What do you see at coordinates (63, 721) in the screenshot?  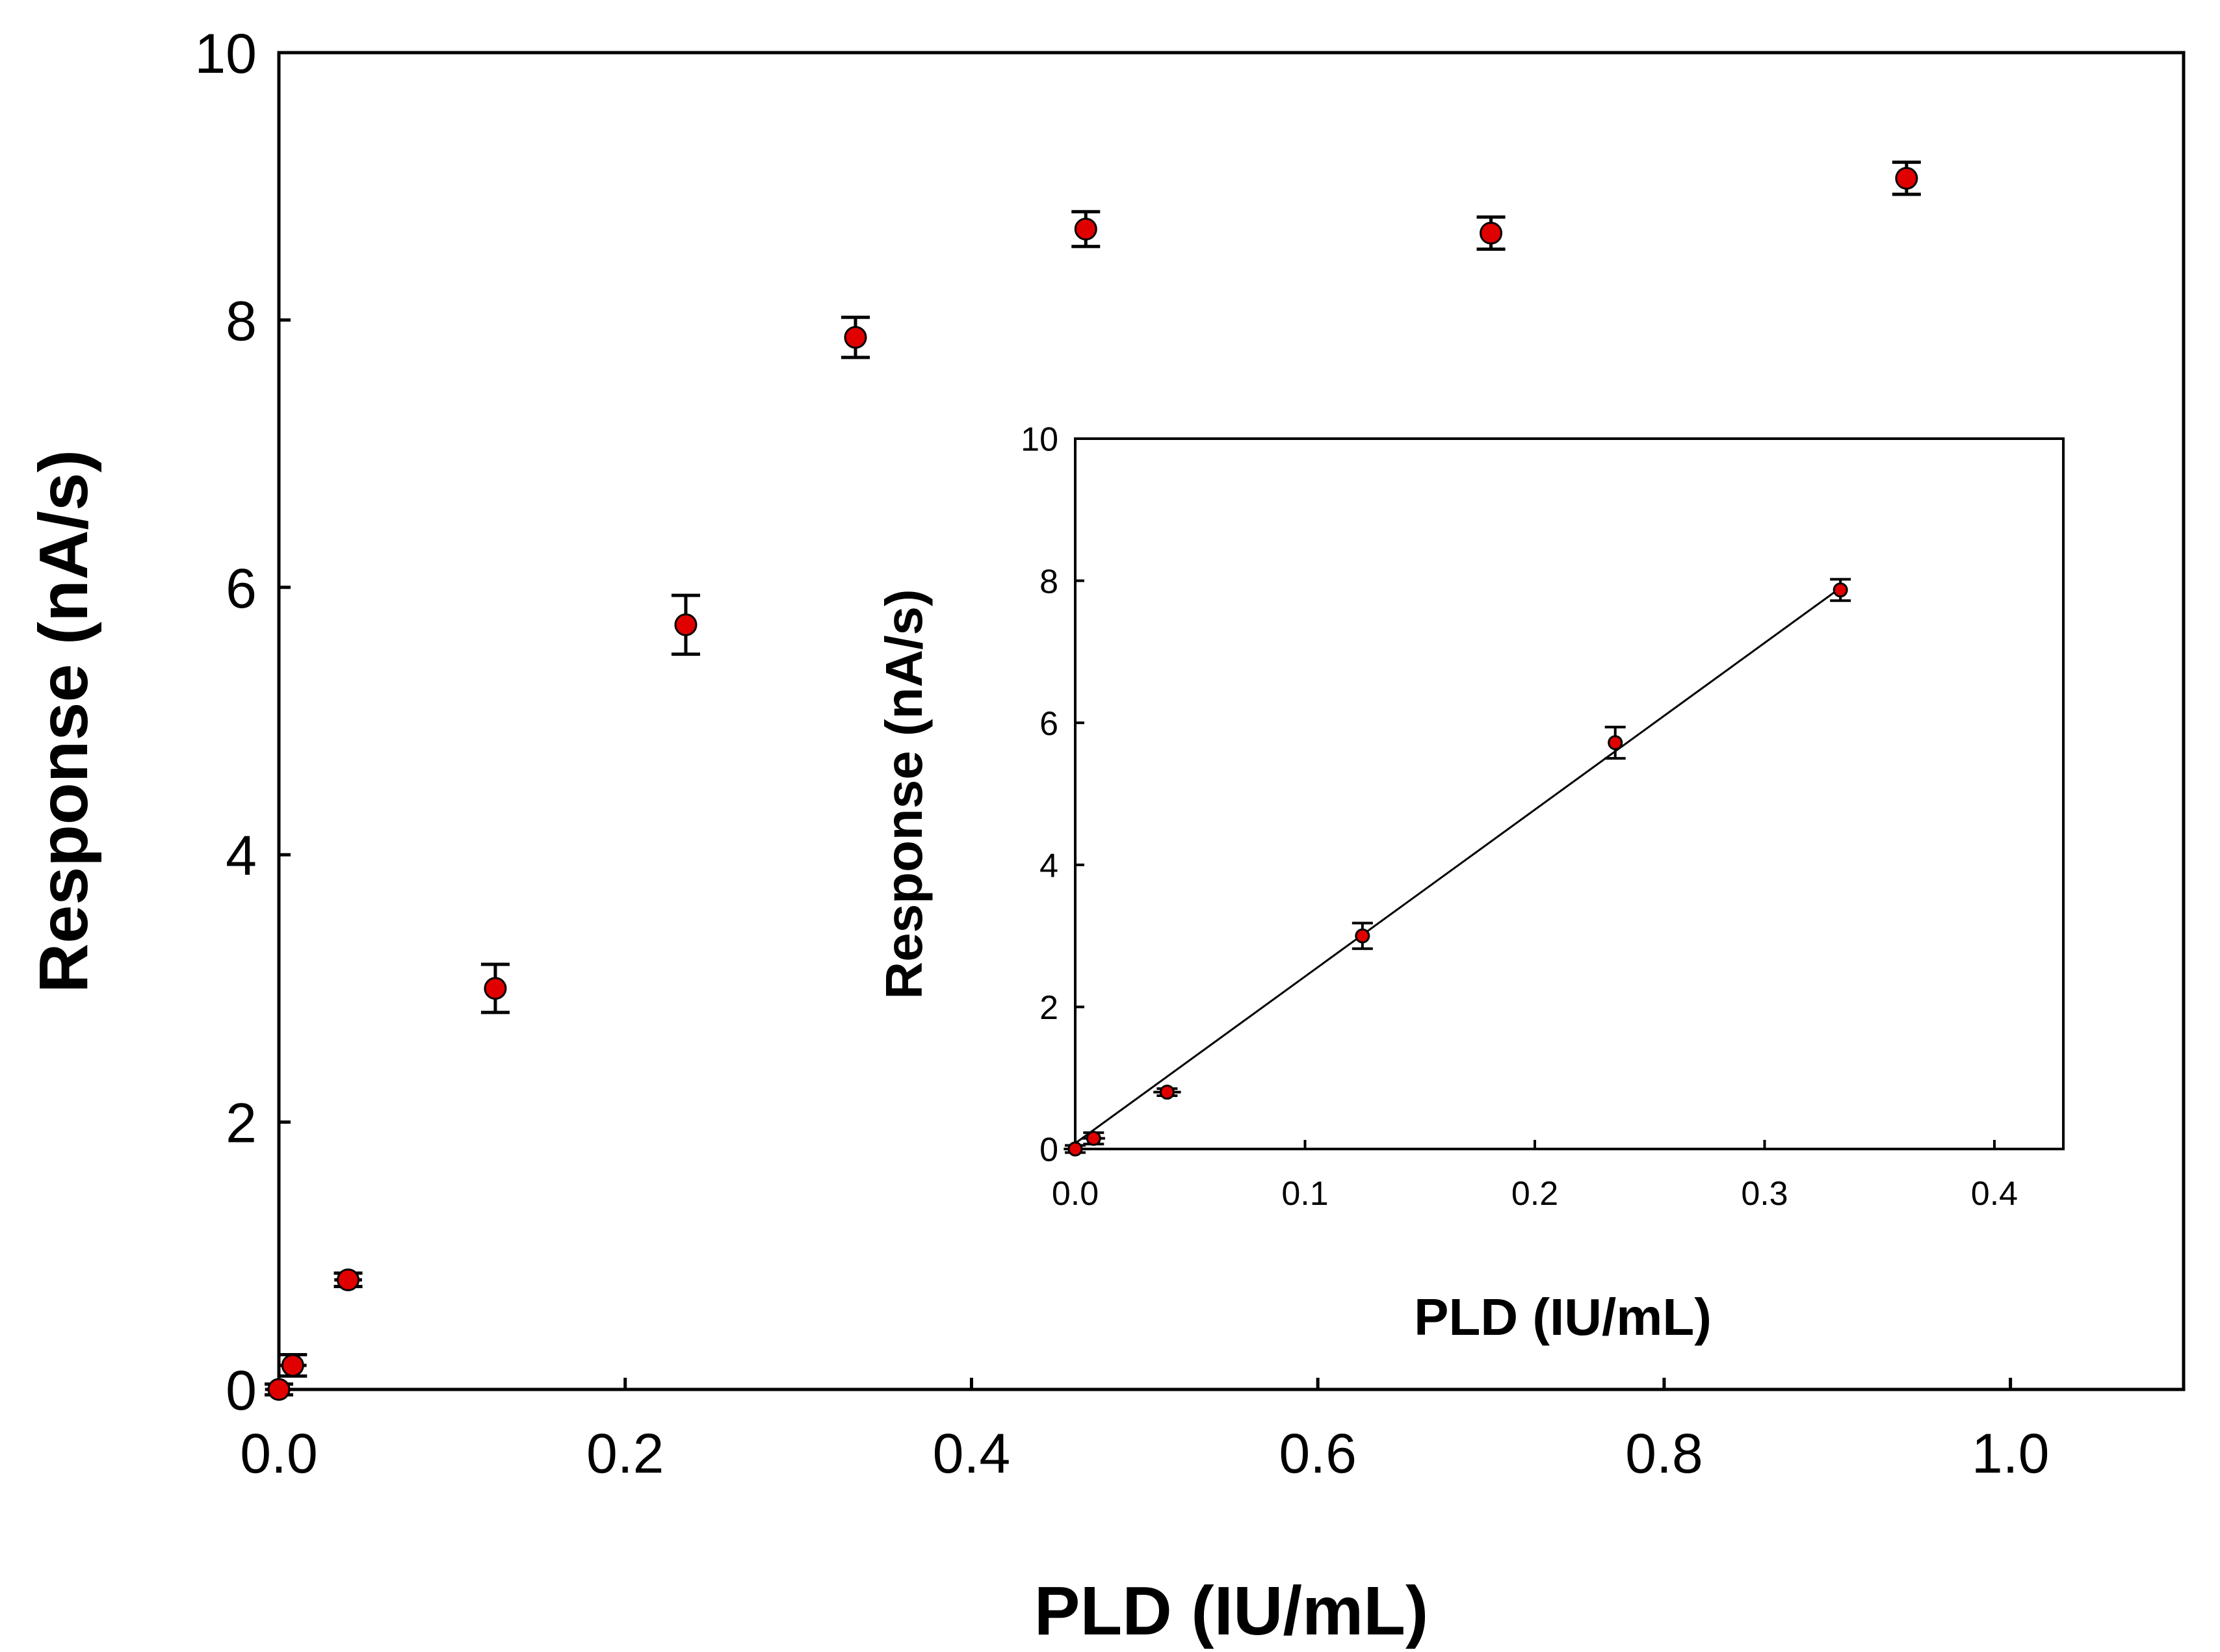 I see `main-y-axis-title: Response (nA/s)` at bounding box center [63, 721].